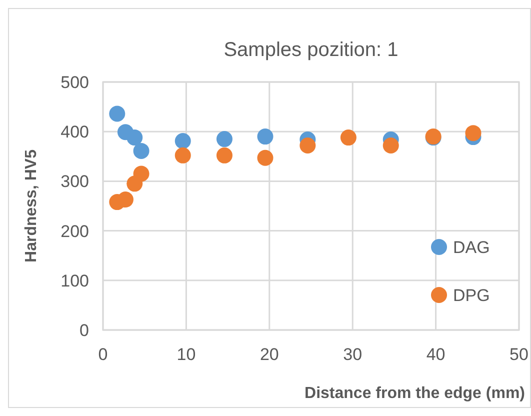 The image size is (531, 416). Describe the element at coordinates (471, 247) in the screenshot. I see `legend-label: DAG` at that location.